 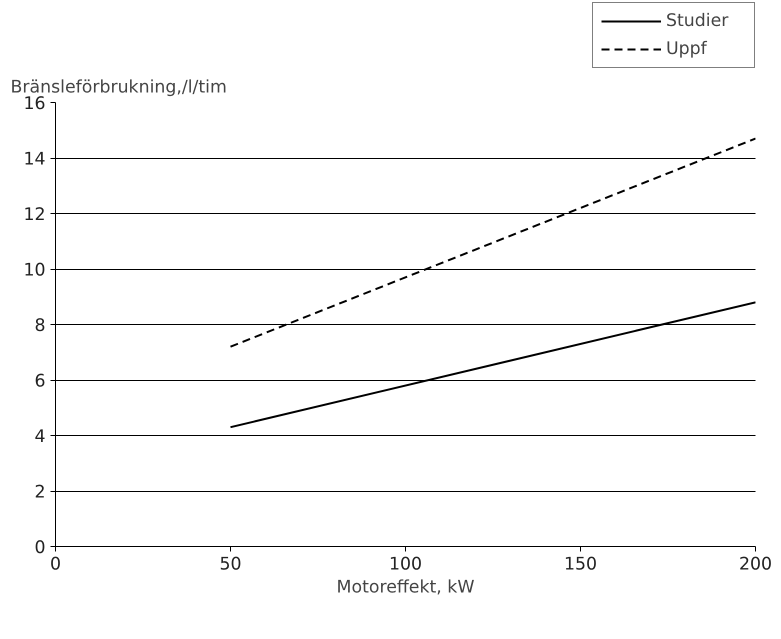 I want to click on x-axis-title: Motoreffekt, kW, so click(x=405, y=588).